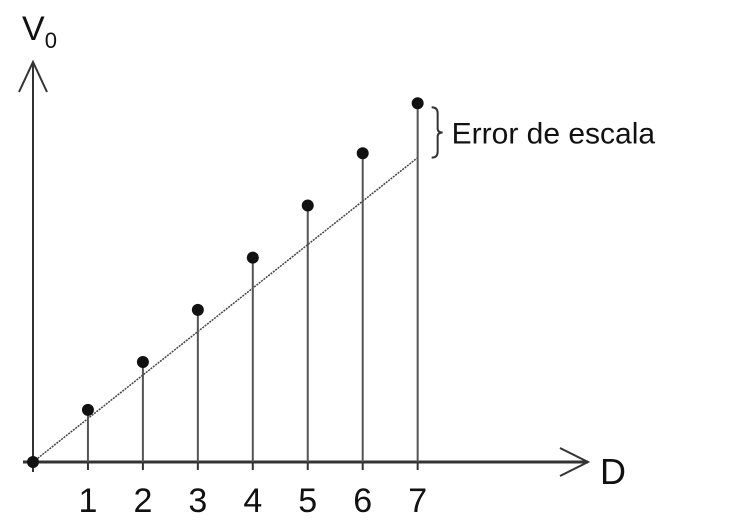 This screenshot has height=521, width=731. Describe the element at coordinates (33, 29) in the screenshot. I see `y-label-main: V` at that location.